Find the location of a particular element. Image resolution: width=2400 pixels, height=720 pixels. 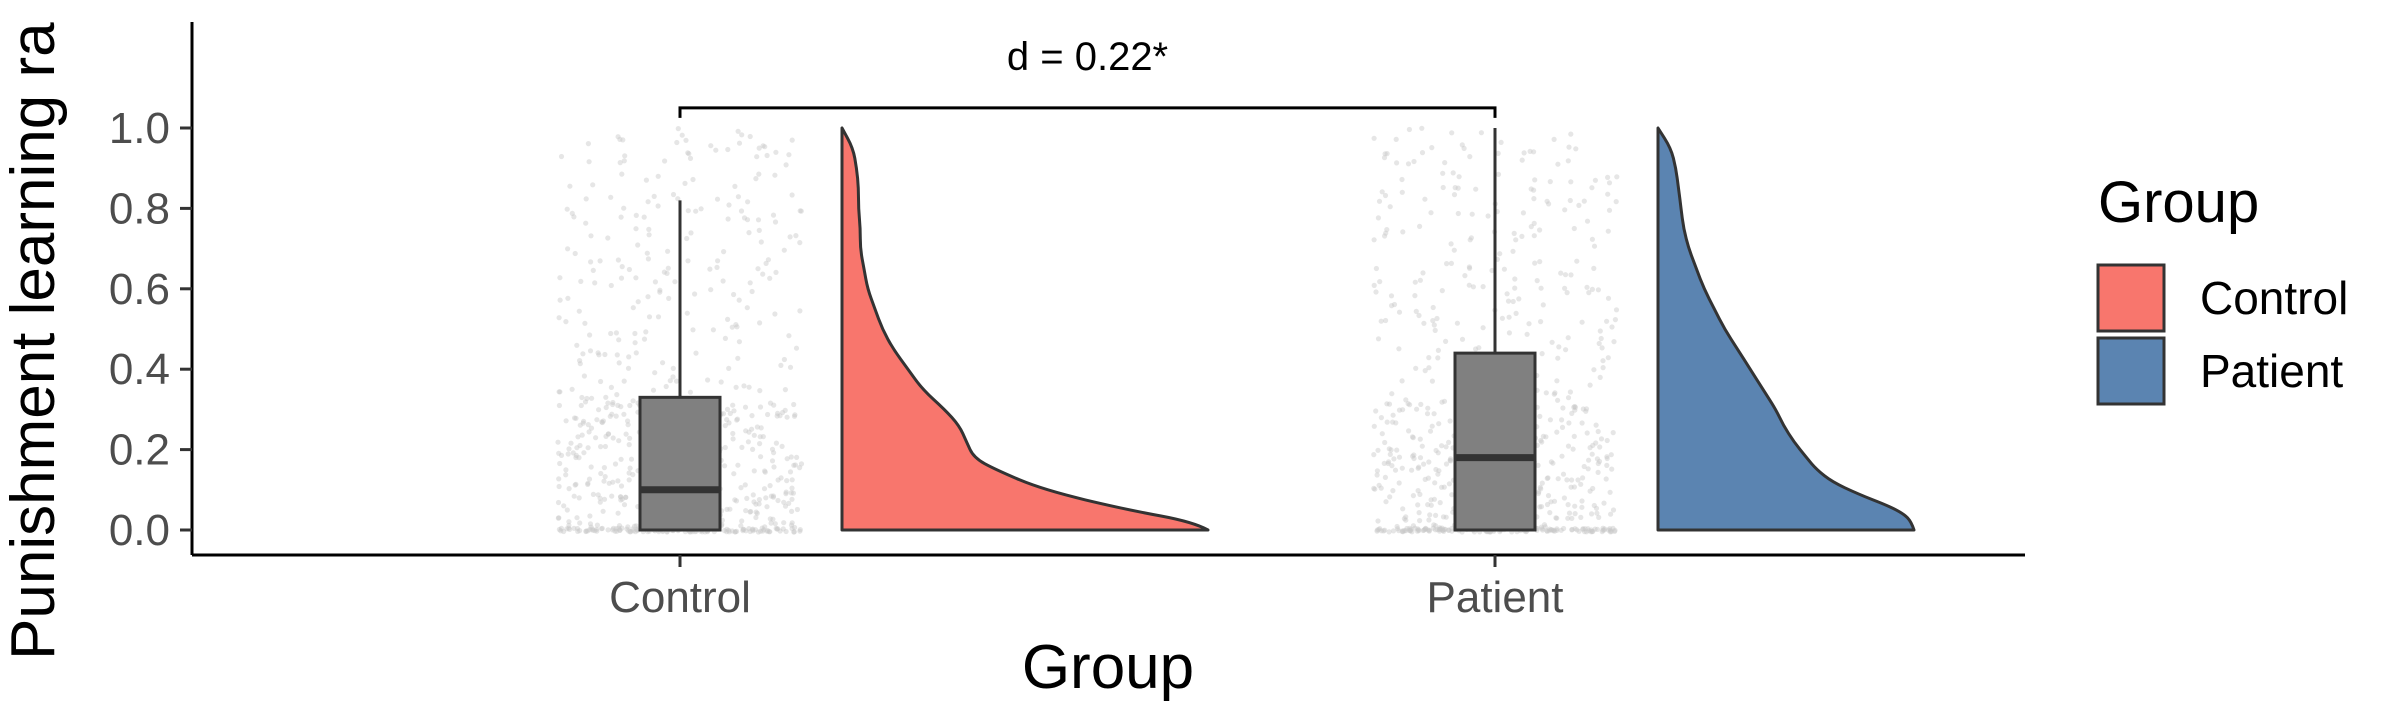

significance-bracket: d = 0.22* is located at coordinates (1087, 76).